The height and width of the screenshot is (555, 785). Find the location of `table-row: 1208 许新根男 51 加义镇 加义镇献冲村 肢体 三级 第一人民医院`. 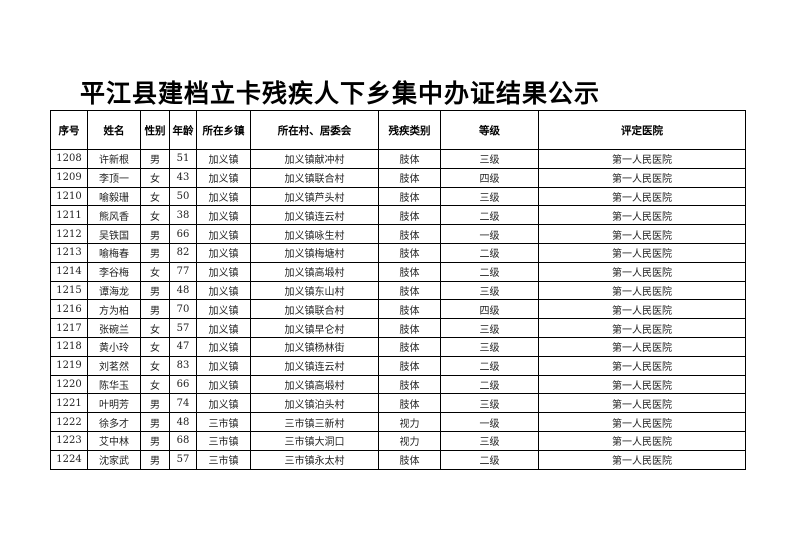

table-row: 1208 许新根男 51 加义镇 加义镇献冲村 肢体 三级 第一人民医院 is located at coordinates (398, 159).